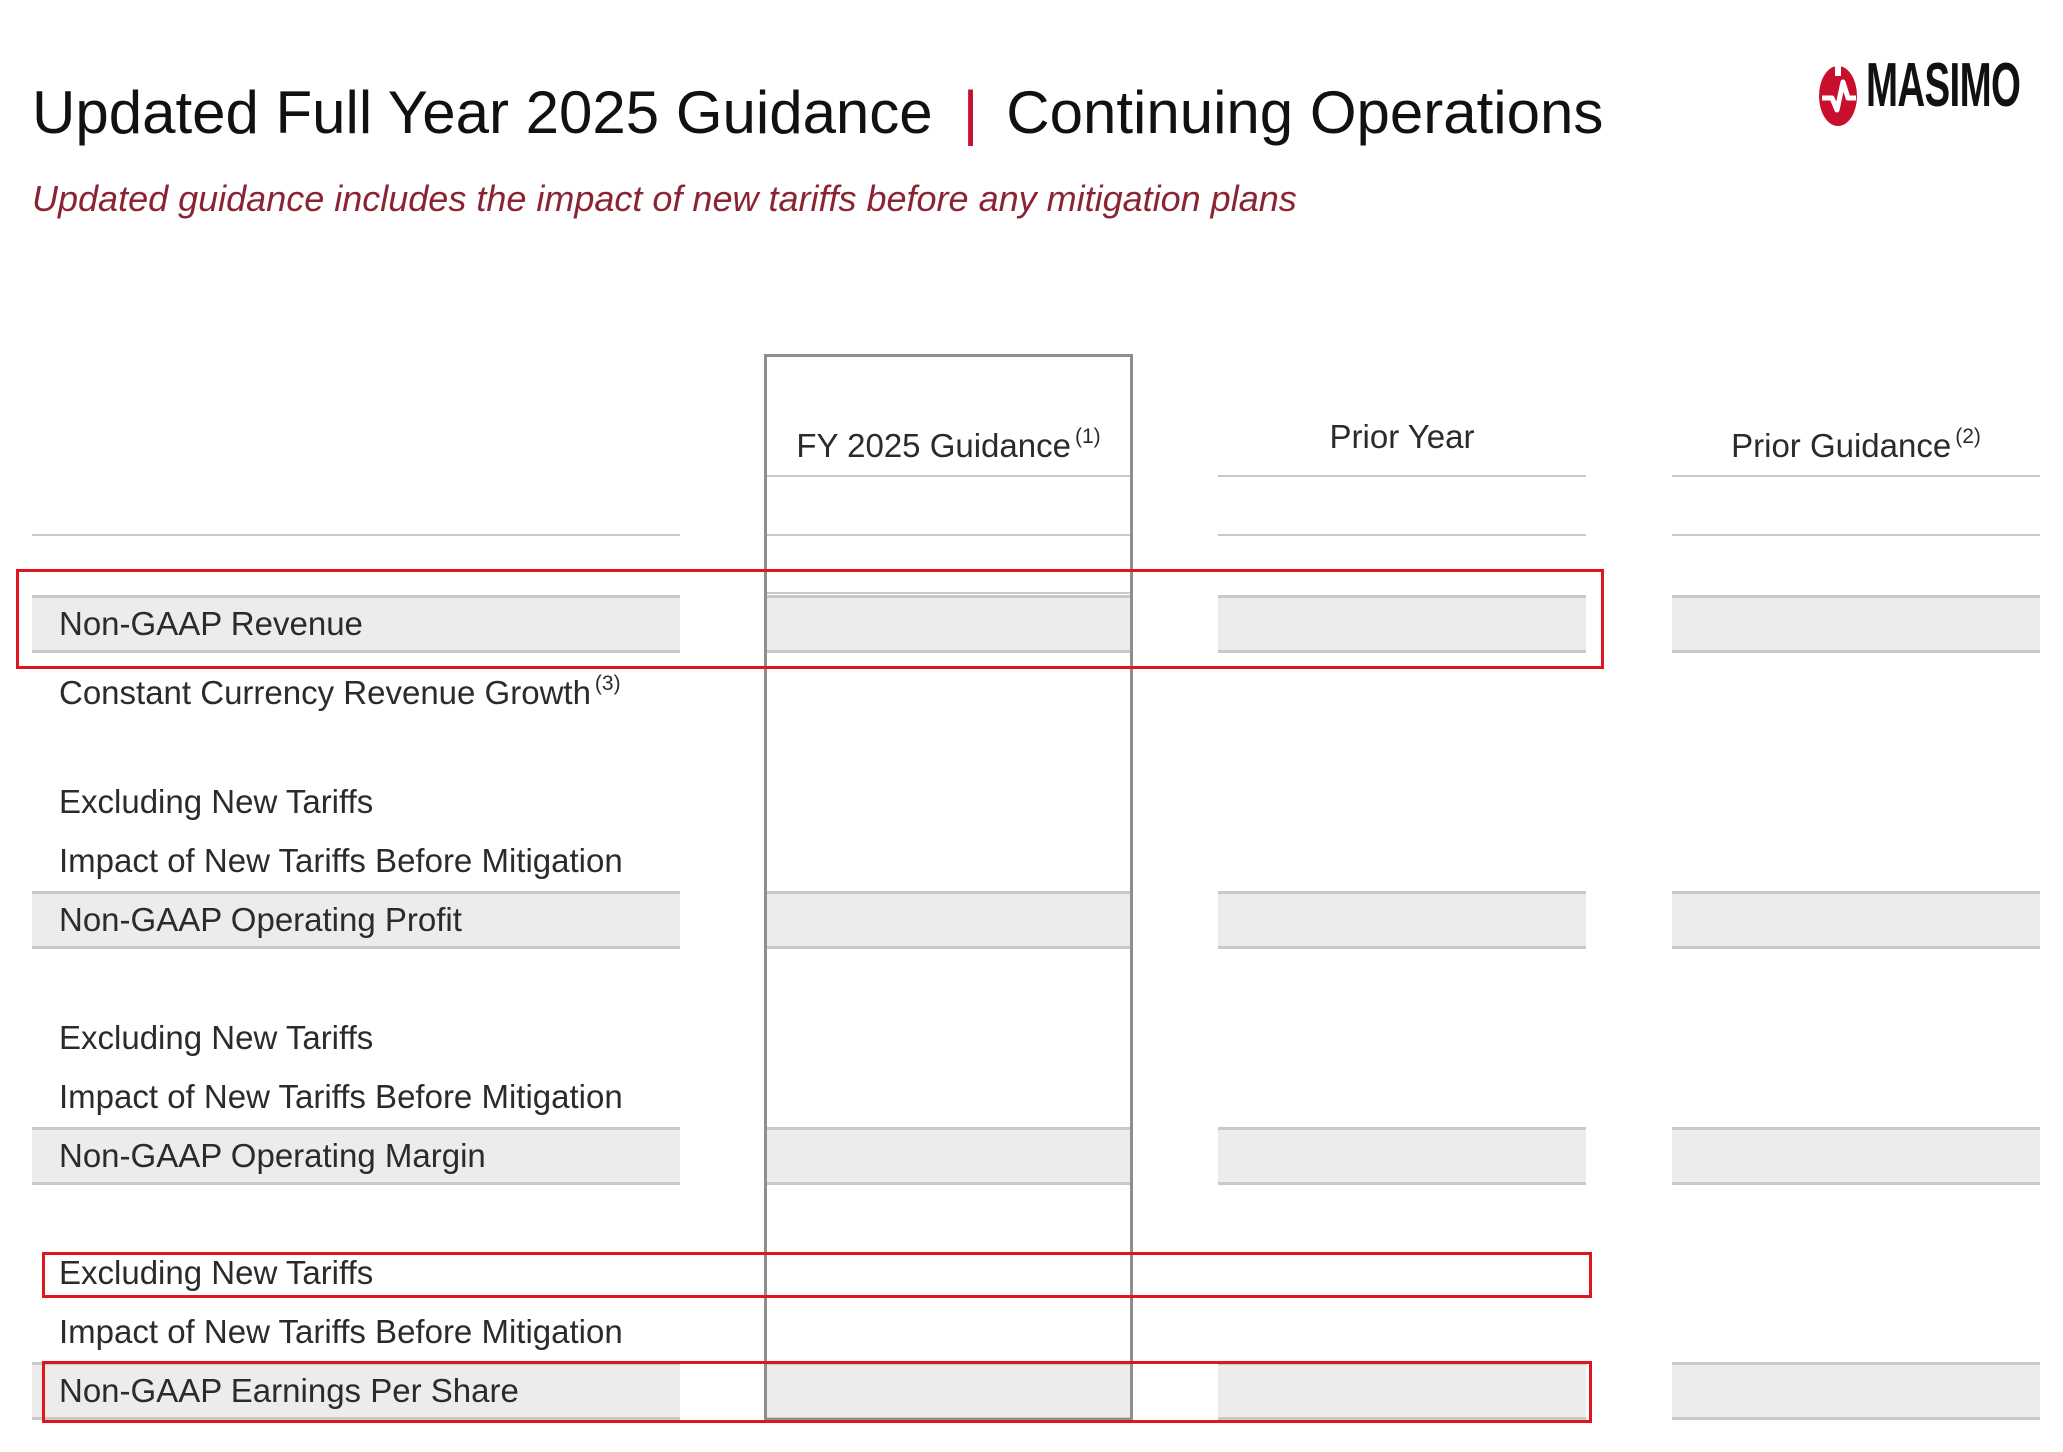 The height and width of the screenshot is (1452, 2063). I want to click on guidance-box-top, so click(948, 355).